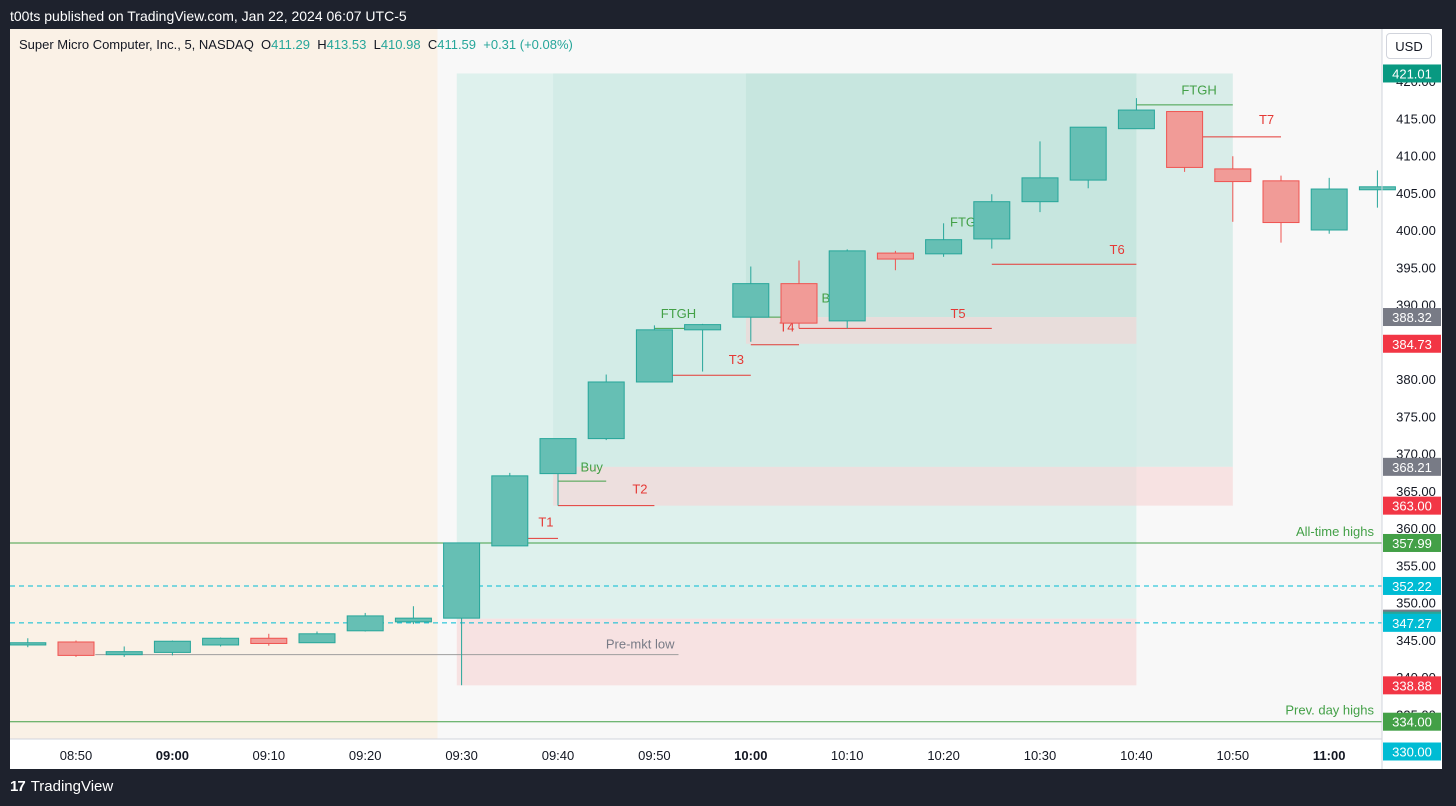 The height and width of the screenshot is (806, 1456). Describe the element at coordinates (1416, 379) in the screenshot. I see `y-tick-380: 380.00` at that location.